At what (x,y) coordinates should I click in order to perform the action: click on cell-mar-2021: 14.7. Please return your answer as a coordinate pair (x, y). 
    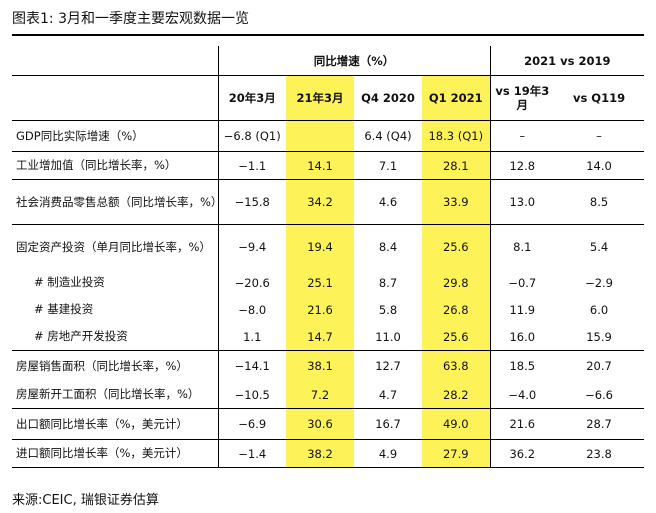
    Looking at the image, I should click on (320, 337).